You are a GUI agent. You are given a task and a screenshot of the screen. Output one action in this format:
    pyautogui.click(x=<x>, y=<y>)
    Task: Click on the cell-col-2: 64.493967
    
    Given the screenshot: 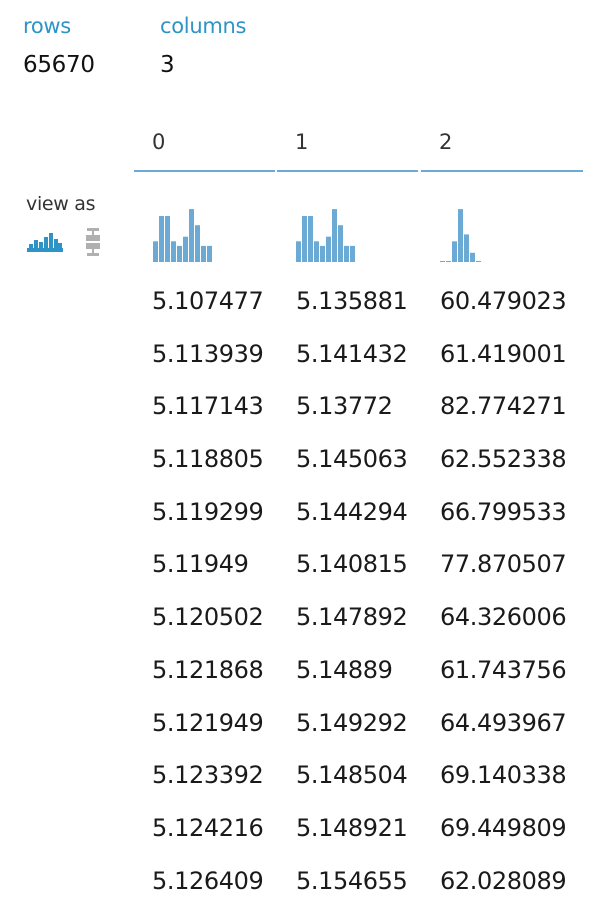 What is the action you would take?
    pyautogui.click(x=503, y=722)
    